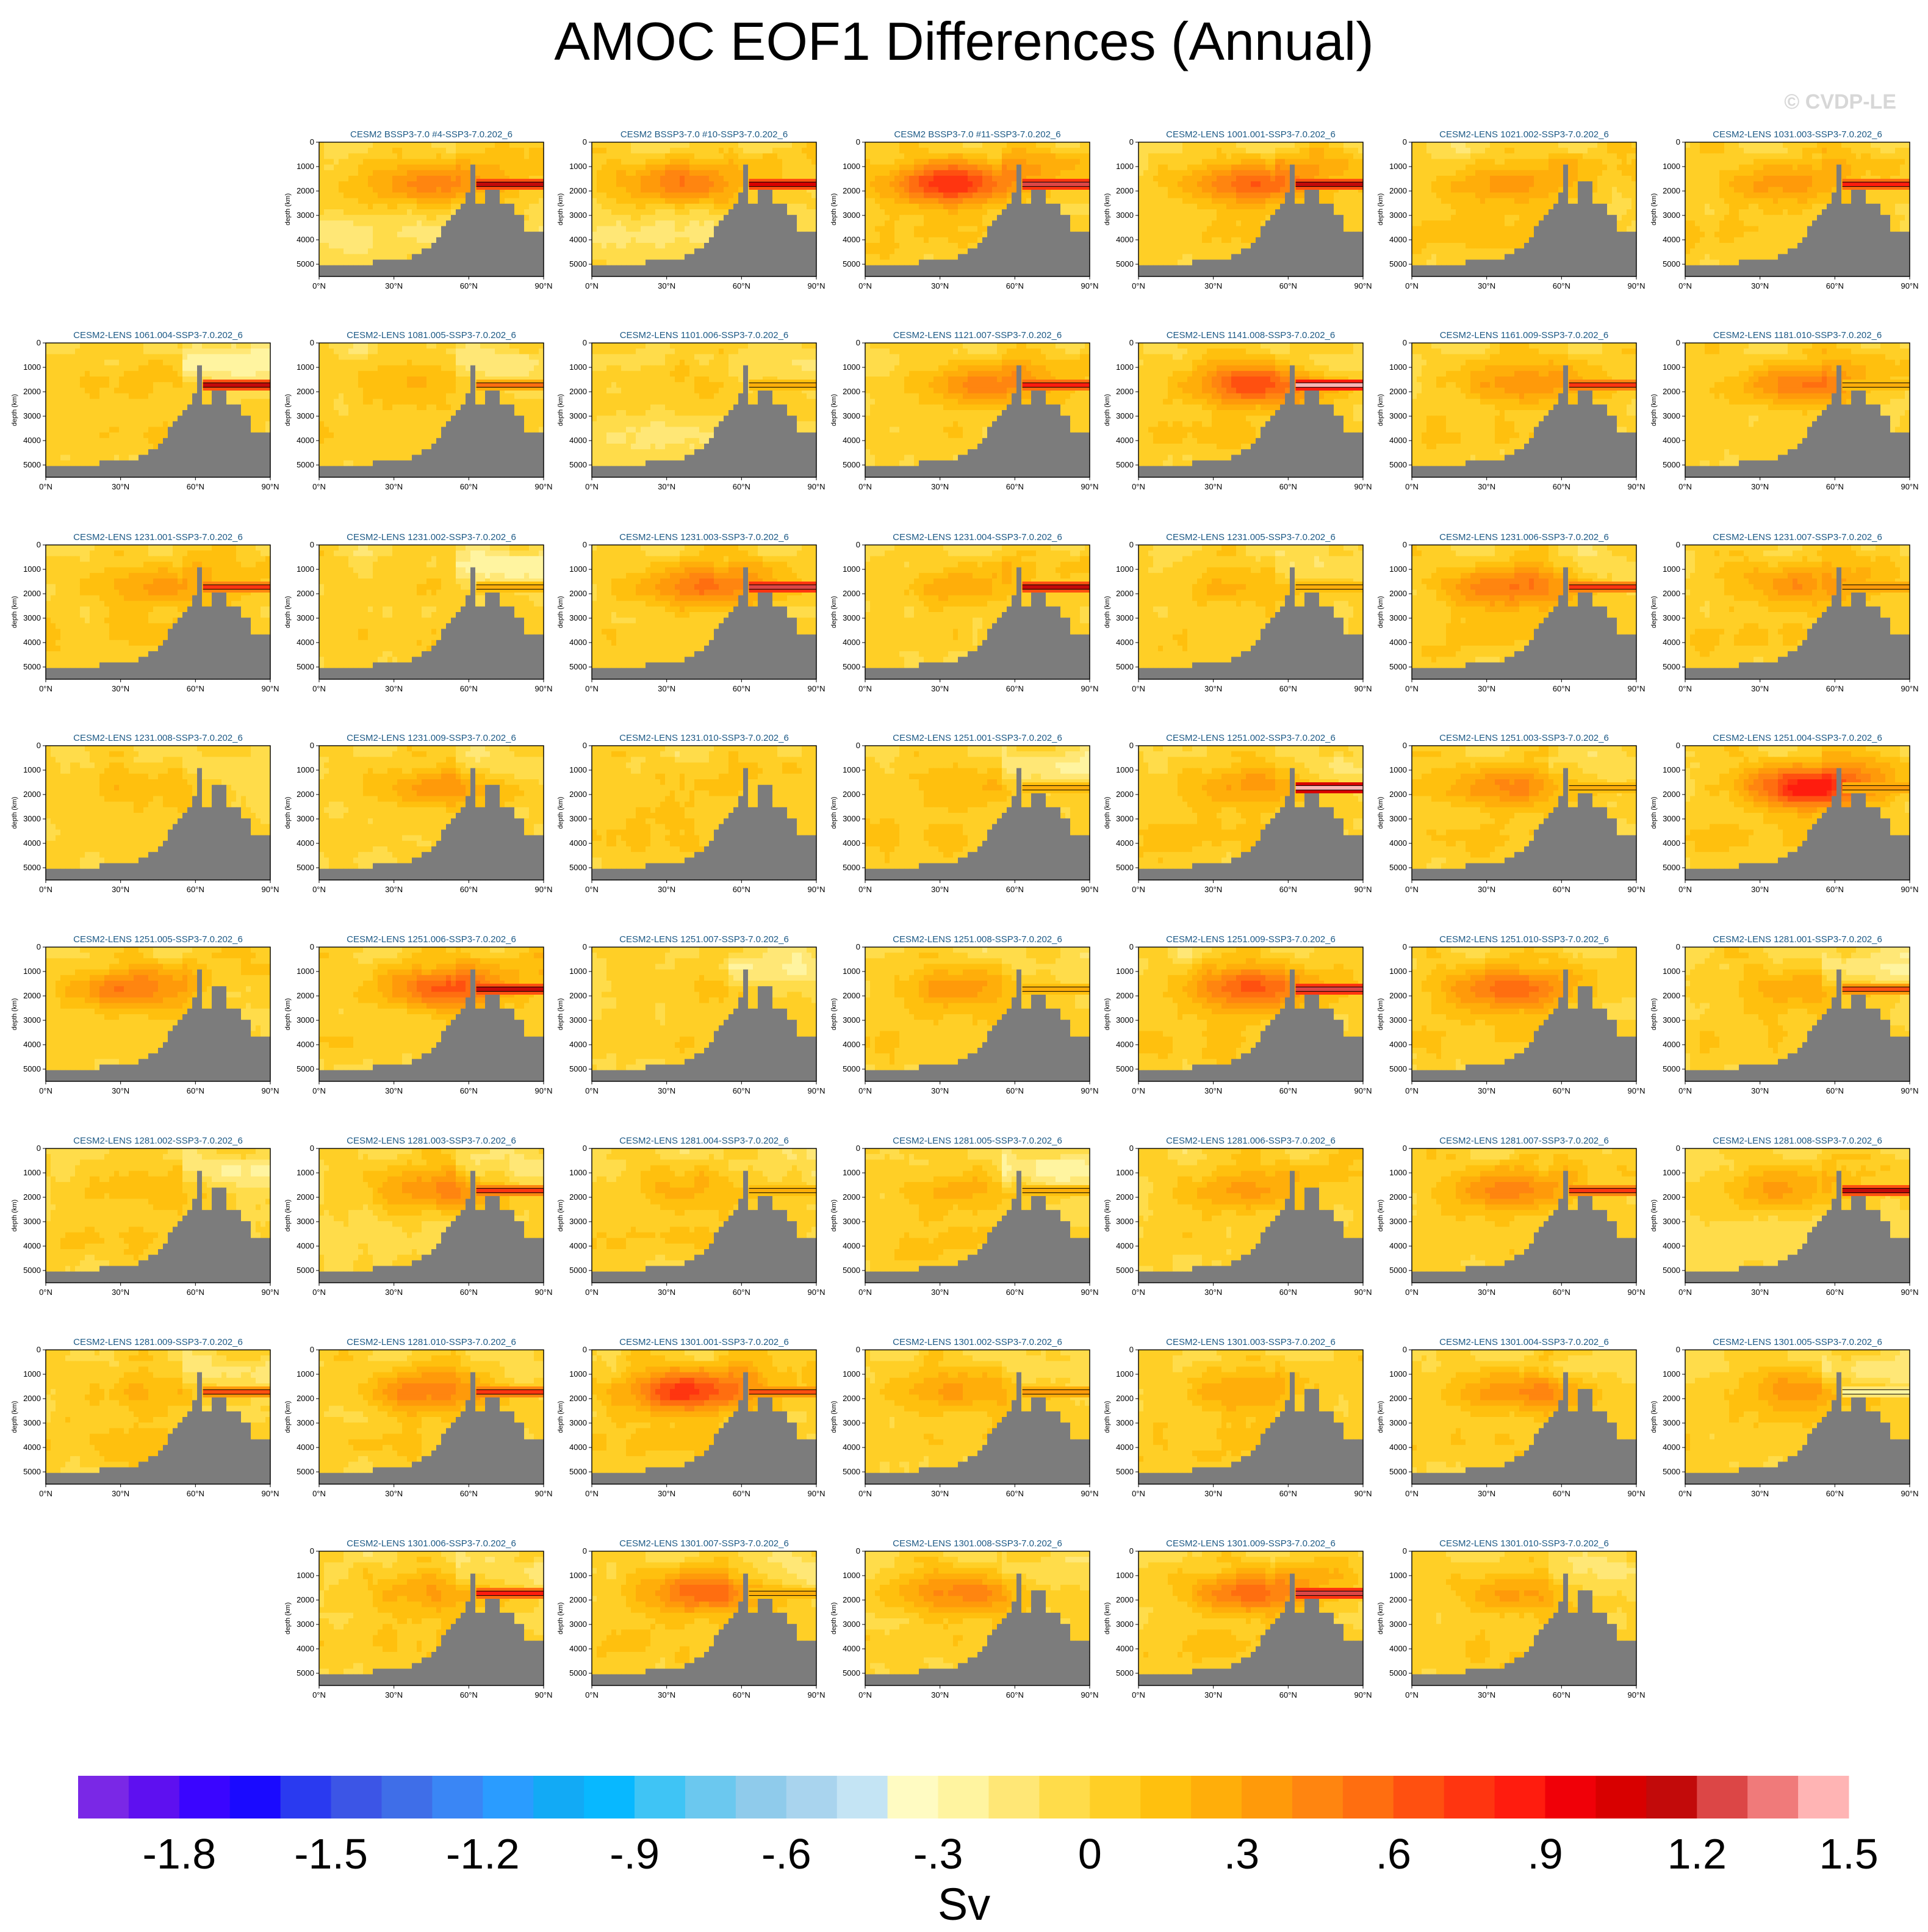  What do you see at coordinates (469, 285) in the screenshot?
I see `x-tick-label: 60°N` at bounding box center [469, 285].